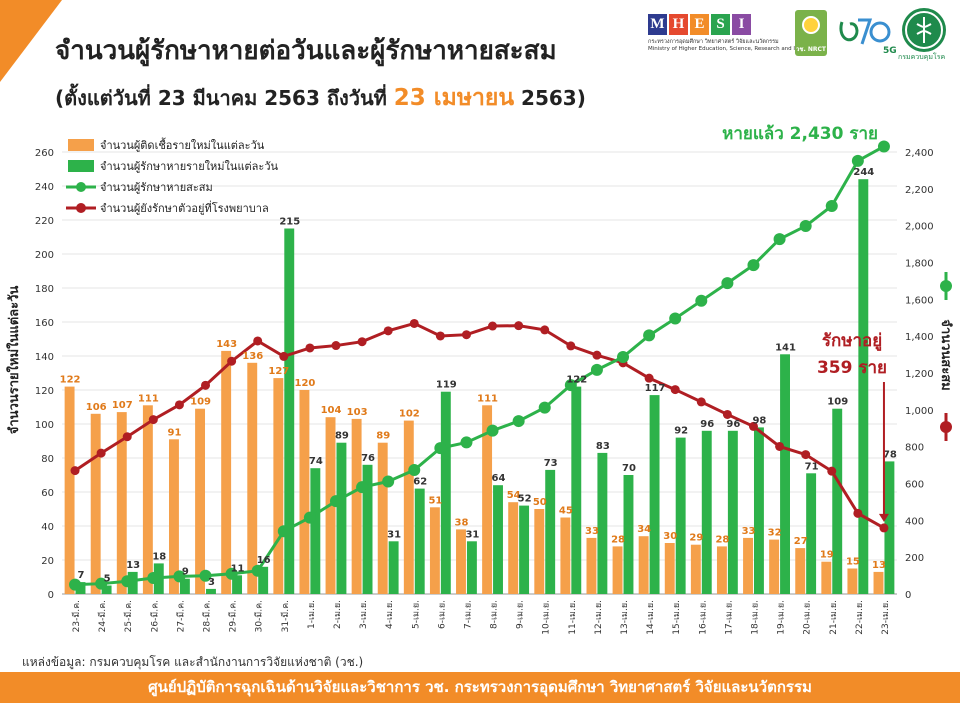 This screenshot has width=960, height=703. Describe the element at coordinates (182, 144) in the screenshot. I see `legend-label: จำนวนผู้ติดเชื้อรายใหม่ในแต่ละวัน` at that location.